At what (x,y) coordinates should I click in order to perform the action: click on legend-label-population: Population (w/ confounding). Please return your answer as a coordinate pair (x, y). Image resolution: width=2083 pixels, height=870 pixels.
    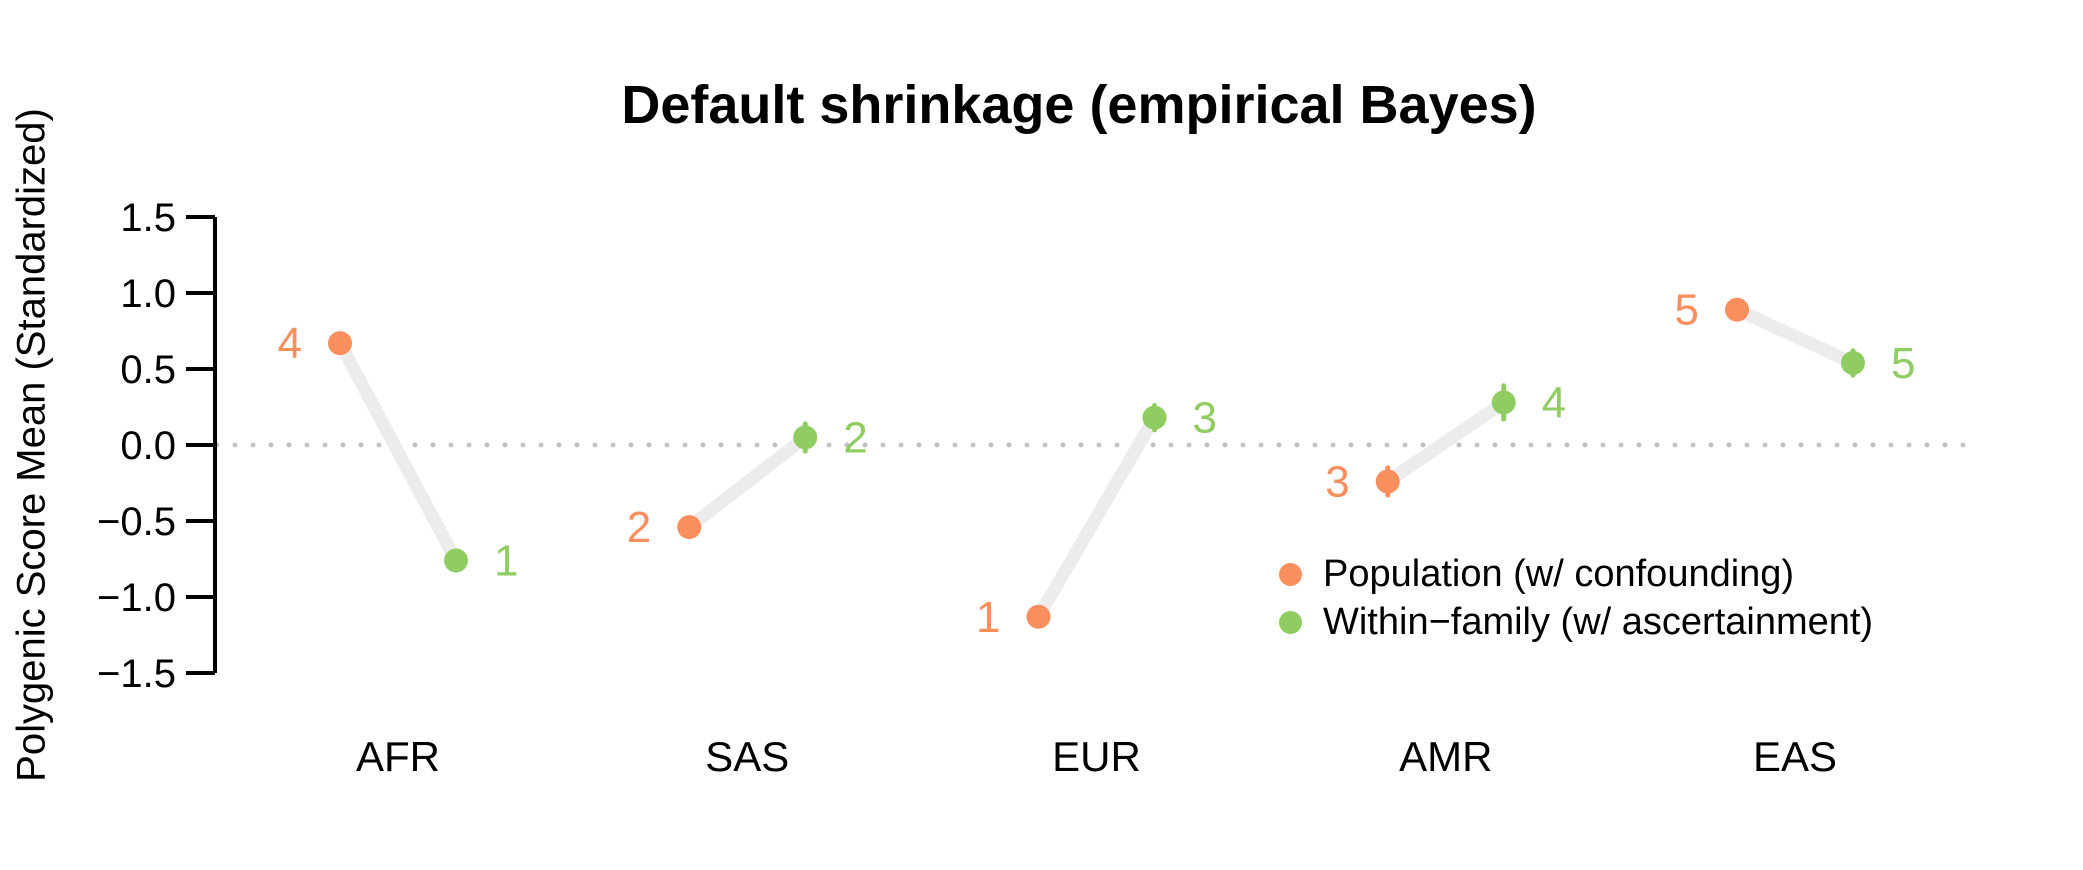
    Looking at the image, I should click on (1559, 574).